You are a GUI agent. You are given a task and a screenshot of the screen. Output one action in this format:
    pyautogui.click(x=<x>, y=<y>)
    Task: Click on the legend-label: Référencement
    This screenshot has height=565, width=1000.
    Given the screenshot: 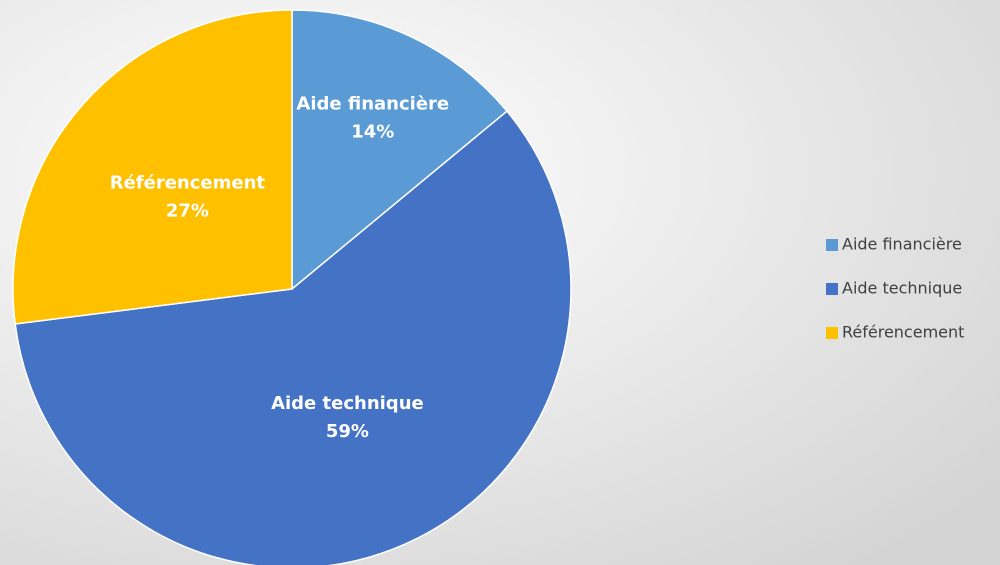 What is the action you would take?
    pyautogui.click(x=903, y=332)
    